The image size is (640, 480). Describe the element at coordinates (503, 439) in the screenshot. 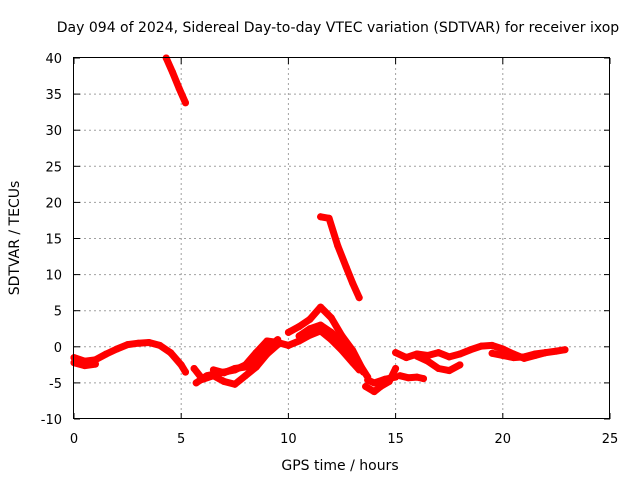

I see `x-tick-label: 20` at that location.